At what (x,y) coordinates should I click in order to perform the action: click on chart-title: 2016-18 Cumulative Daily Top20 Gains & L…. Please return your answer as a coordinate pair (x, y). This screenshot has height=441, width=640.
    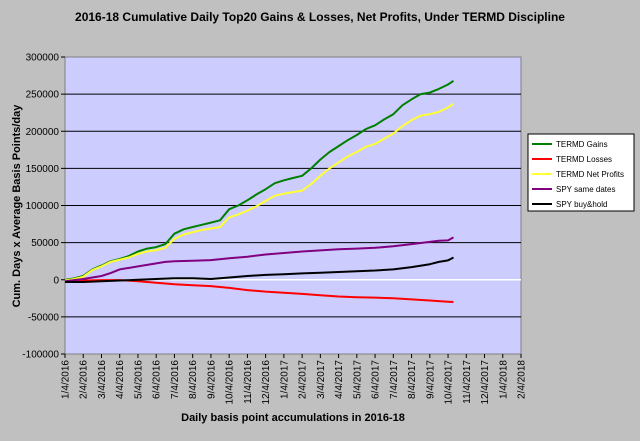
    Looking at the image, I should click on (320, 17).